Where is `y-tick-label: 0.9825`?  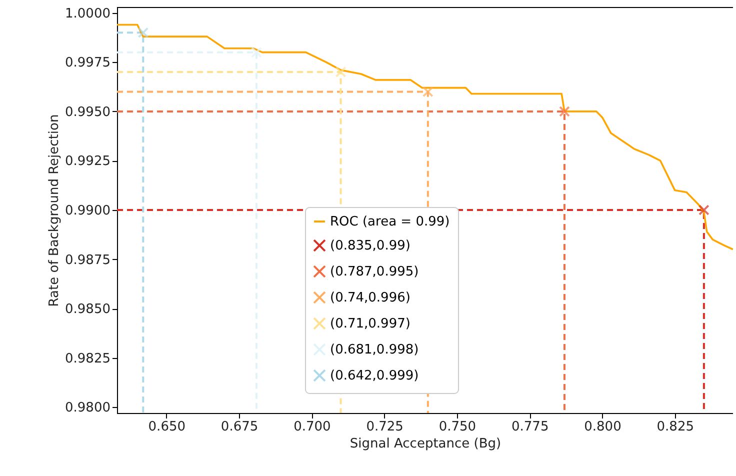 y-tick-label: 0.9825 is located at coordinates (87, 358).